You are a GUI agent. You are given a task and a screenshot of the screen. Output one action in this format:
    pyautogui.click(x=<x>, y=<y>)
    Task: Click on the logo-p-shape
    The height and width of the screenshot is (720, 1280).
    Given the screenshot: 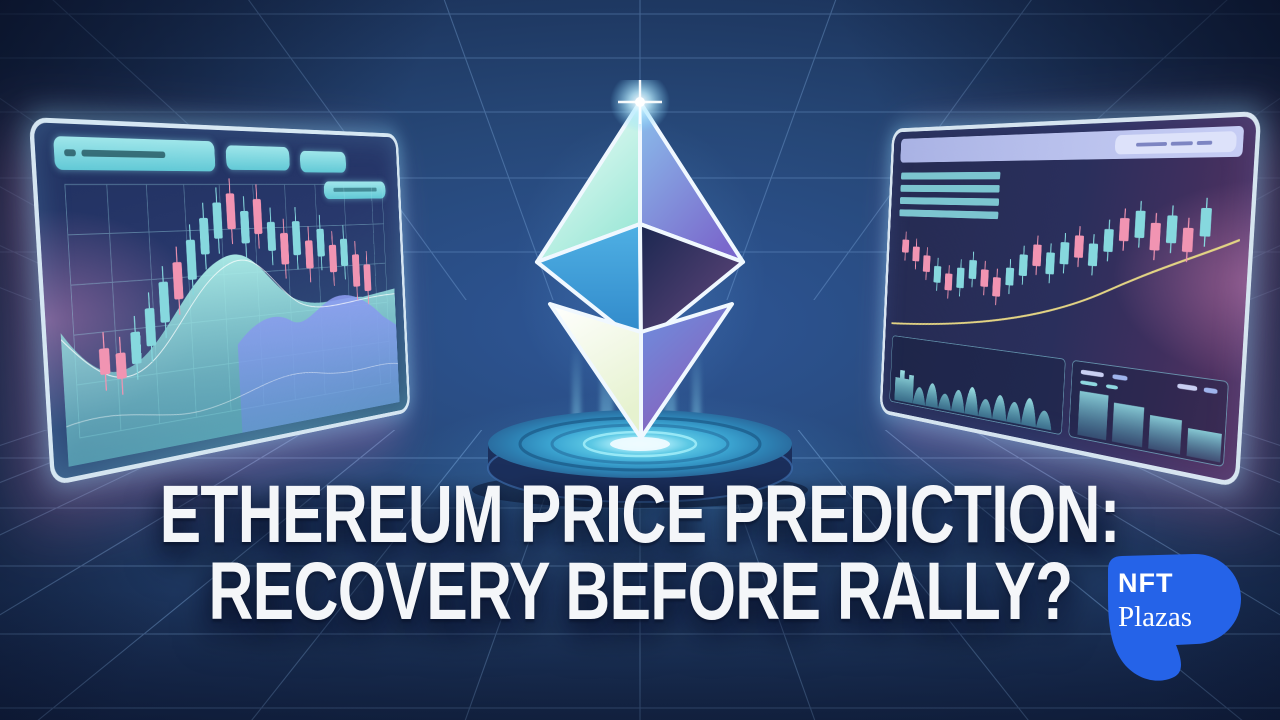 What is the action you would take?
    pyautogui.click(x=1175, y=617)
    